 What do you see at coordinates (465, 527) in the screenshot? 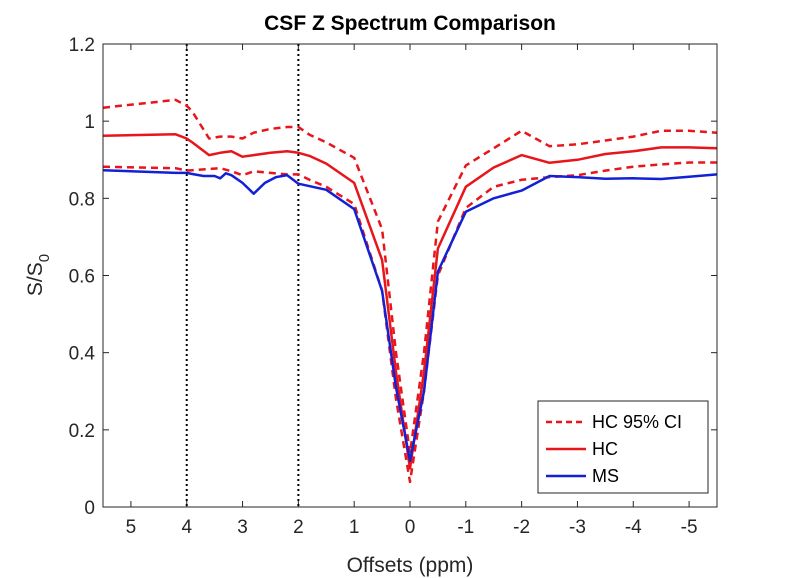
I see `x-tick-label: -1` at bounding box center [465, 527].